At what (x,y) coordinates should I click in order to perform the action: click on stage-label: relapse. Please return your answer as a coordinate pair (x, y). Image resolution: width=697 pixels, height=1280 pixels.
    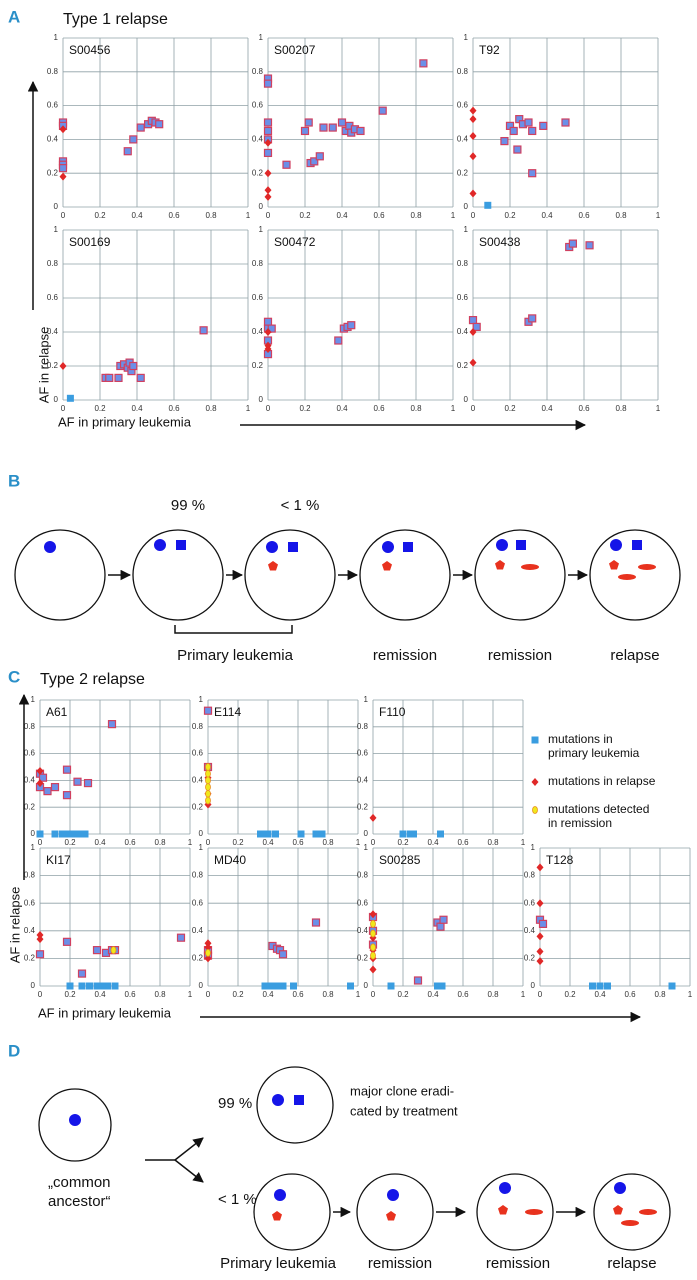
    Looking at the image, I should click on (631, 1263).